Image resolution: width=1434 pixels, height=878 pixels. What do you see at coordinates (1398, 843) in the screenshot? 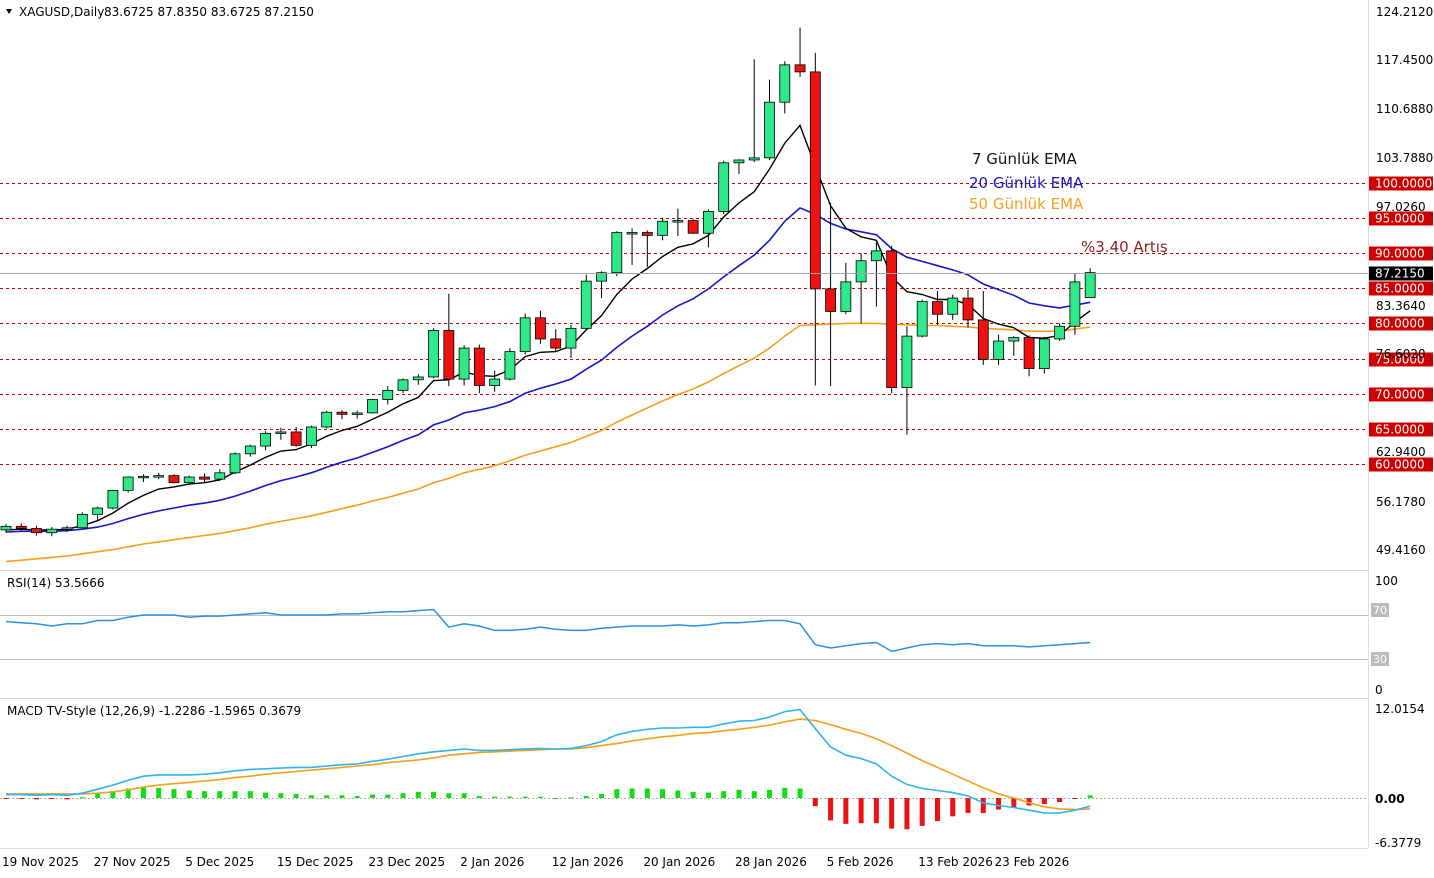
I see `macd-scale-bottom: -6.3779` at bounding box center [1398, 843].